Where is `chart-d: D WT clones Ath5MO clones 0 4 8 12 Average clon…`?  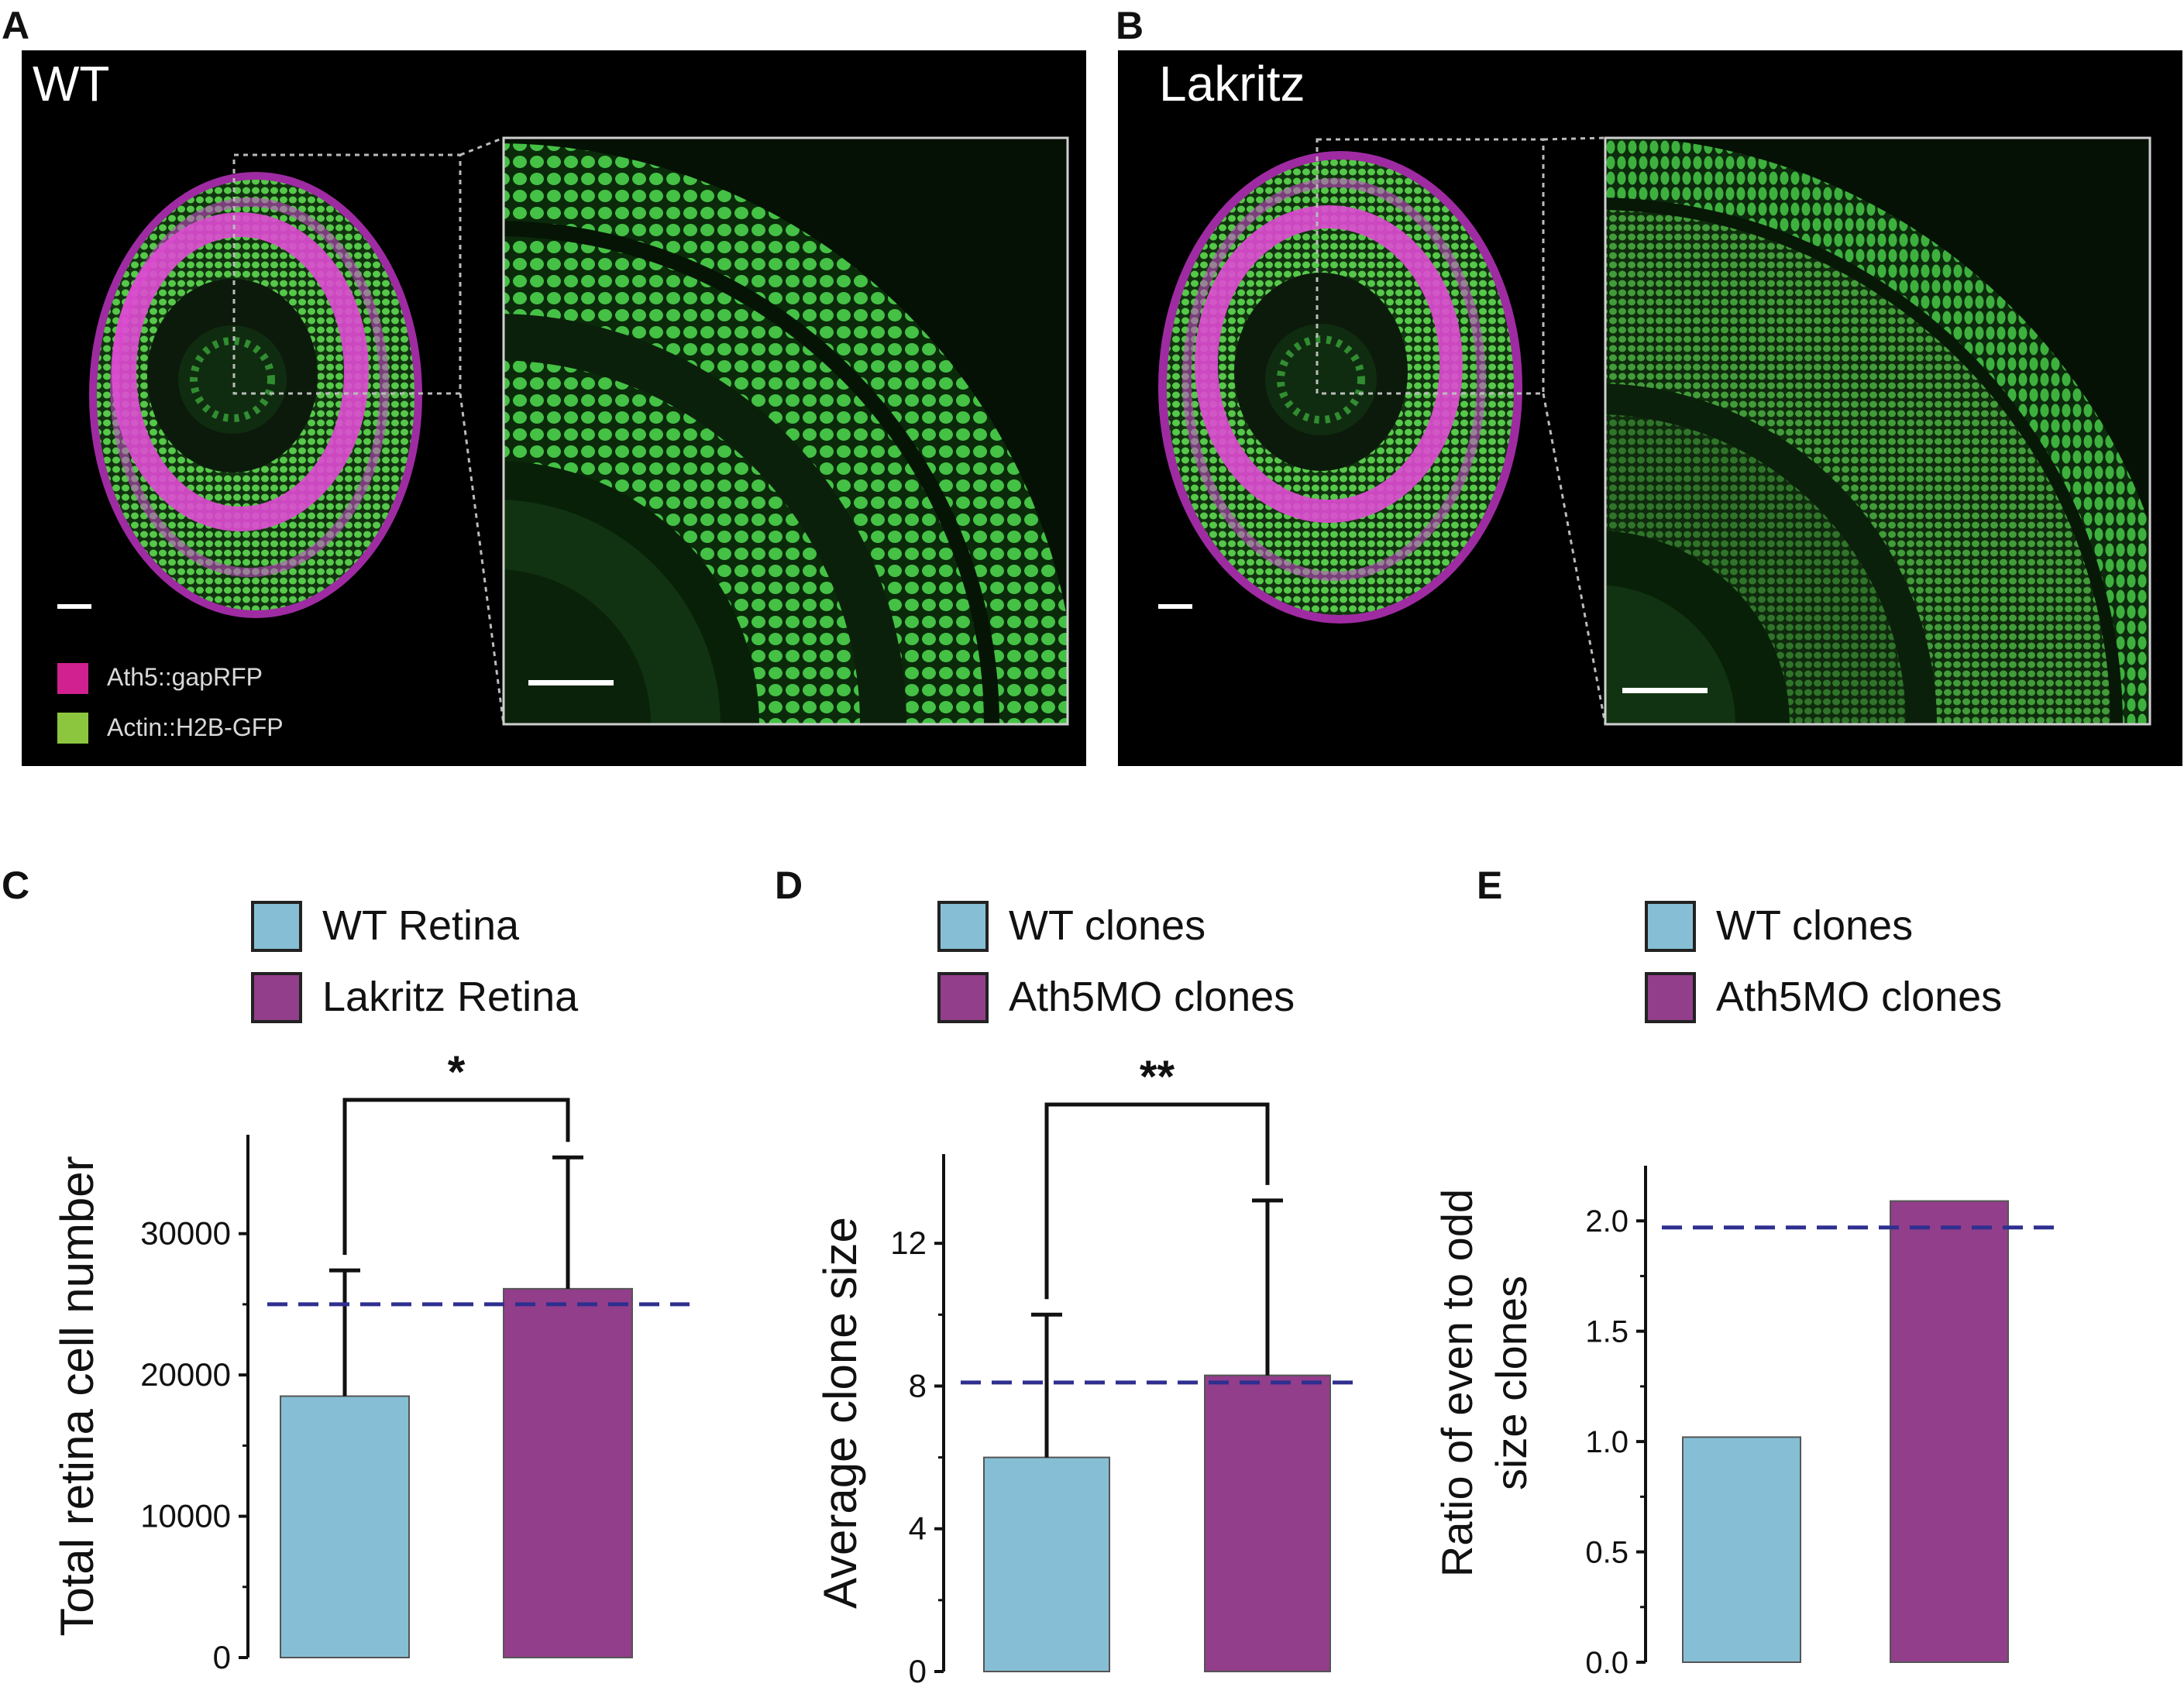
chart-d: D WT clones Ath5MO clones 0 4 8 12 Average clon… is located at coordinates (1070, 1275).